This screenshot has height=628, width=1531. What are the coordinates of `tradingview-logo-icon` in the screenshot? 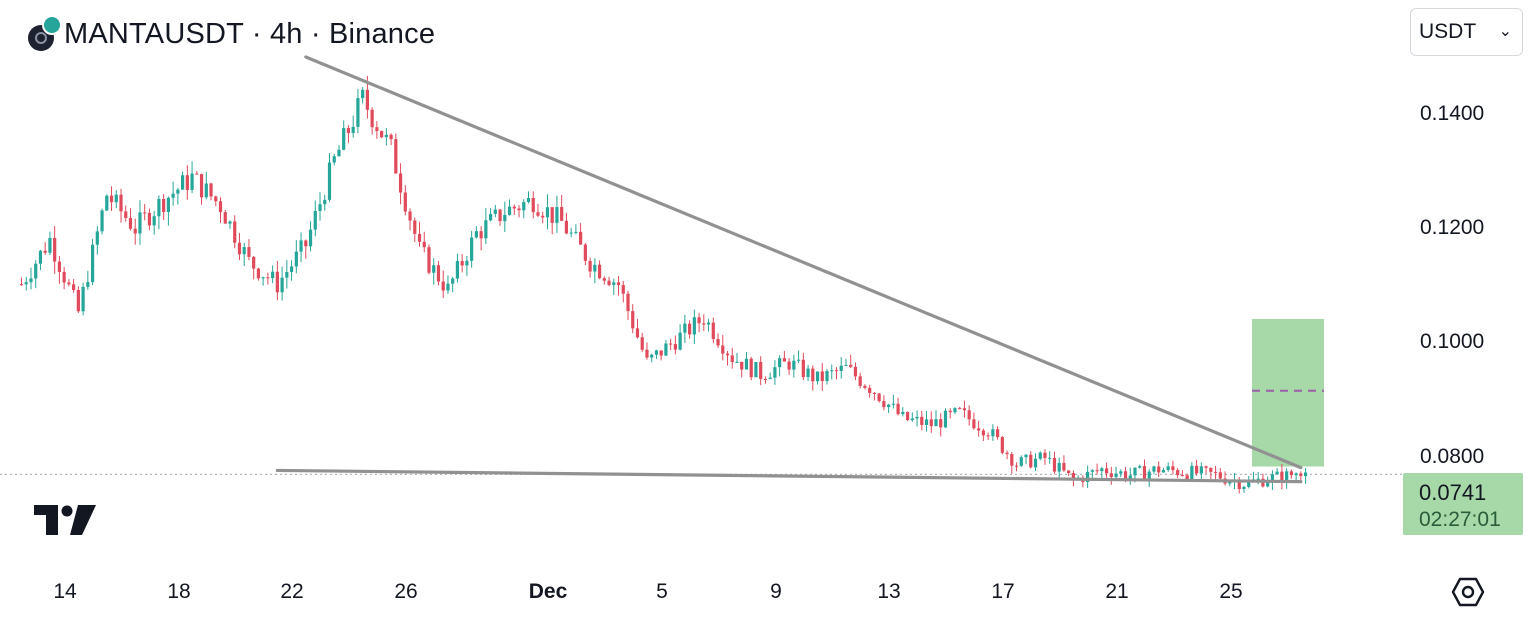 It's located at (65, 521).